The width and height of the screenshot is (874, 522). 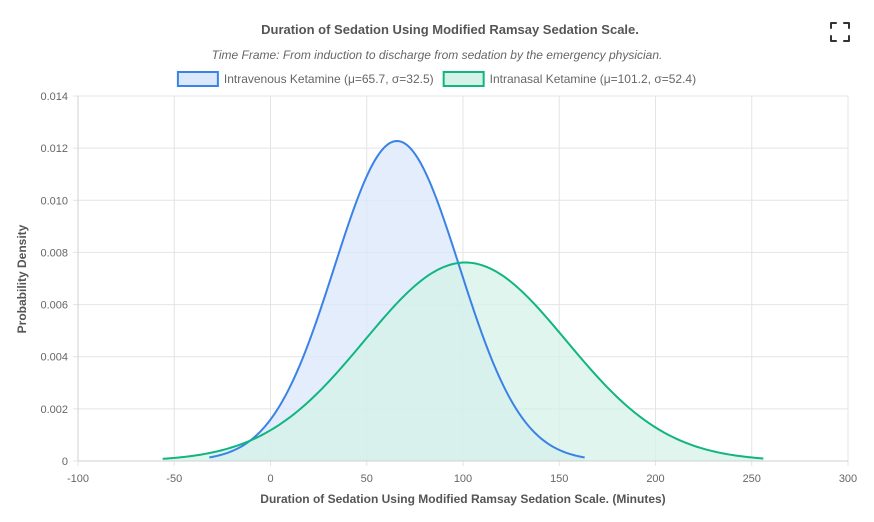 I want to click on y-tick-label: 0.010, so click(x=54, y=201).